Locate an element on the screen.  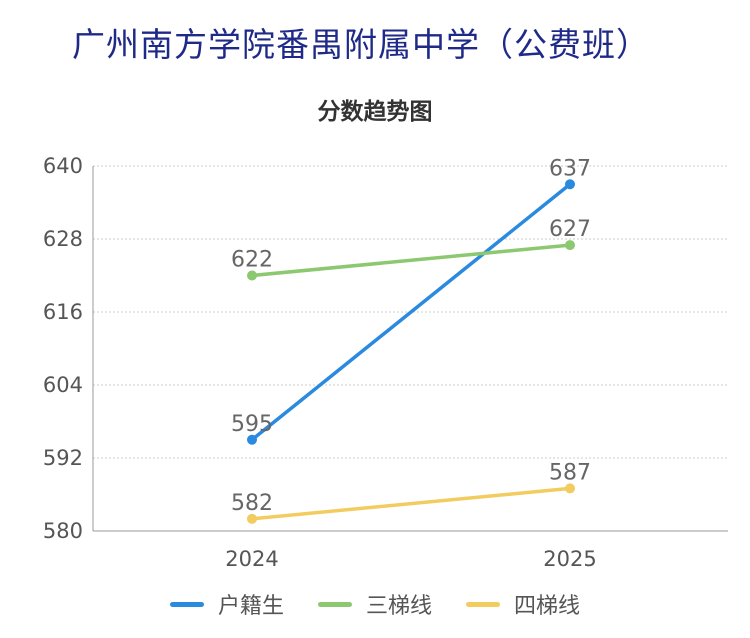
data-label: 637 is located at coordinates (570, 168).